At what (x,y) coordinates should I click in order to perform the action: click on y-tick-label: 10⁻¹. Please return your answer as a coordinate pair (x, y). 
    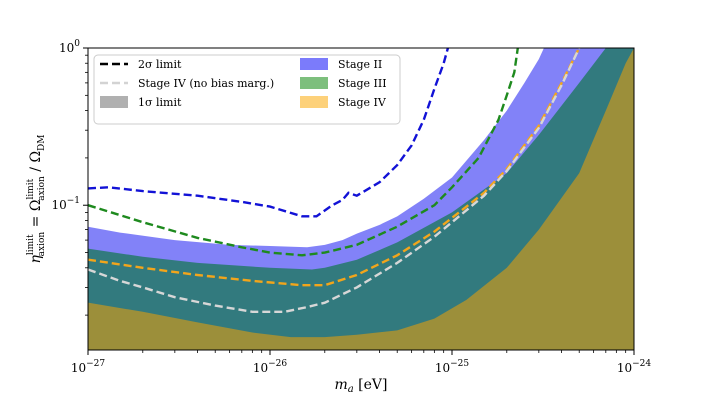
    Looking at the image, I should click on (65, 204).